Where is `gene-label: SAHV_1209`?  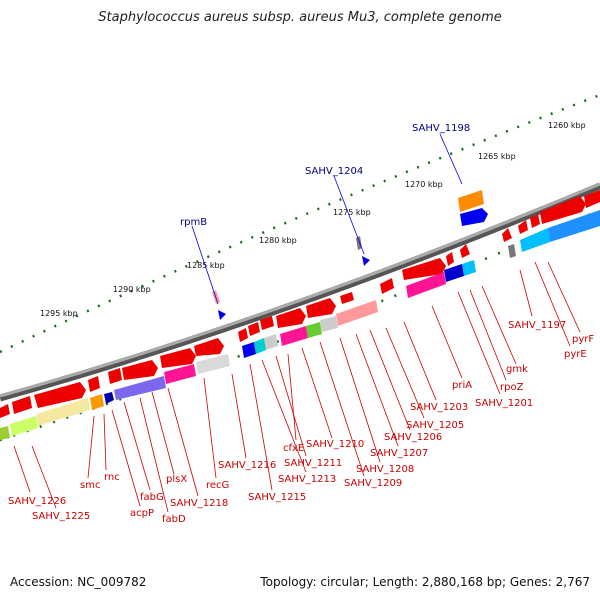
gene-label: SAHV_1209 is located at coordinates (373, 483).